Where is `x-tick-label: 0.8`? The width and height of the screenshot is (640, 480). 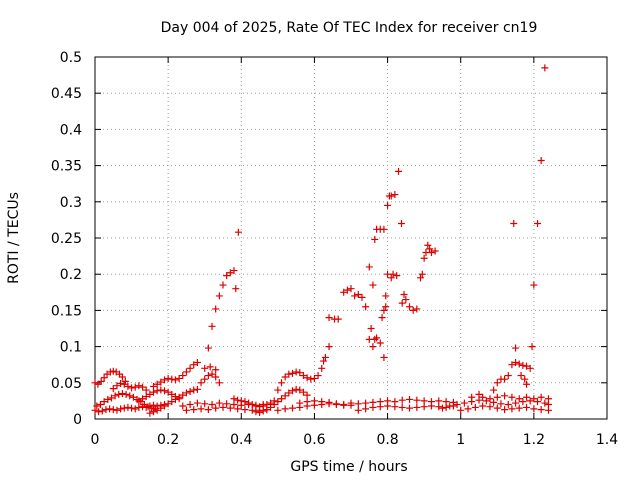
x-tick-label: 0.8 is located at coordinates (387, 440).